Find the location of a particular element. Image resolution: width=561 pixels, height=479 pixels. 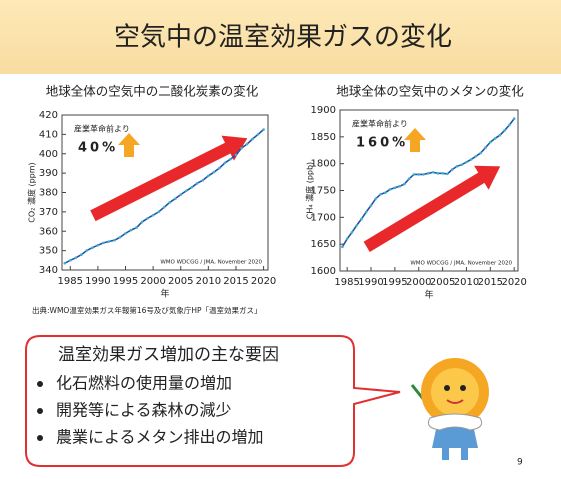

y-tick-label: 1650 is located at coordinates (323, 244).